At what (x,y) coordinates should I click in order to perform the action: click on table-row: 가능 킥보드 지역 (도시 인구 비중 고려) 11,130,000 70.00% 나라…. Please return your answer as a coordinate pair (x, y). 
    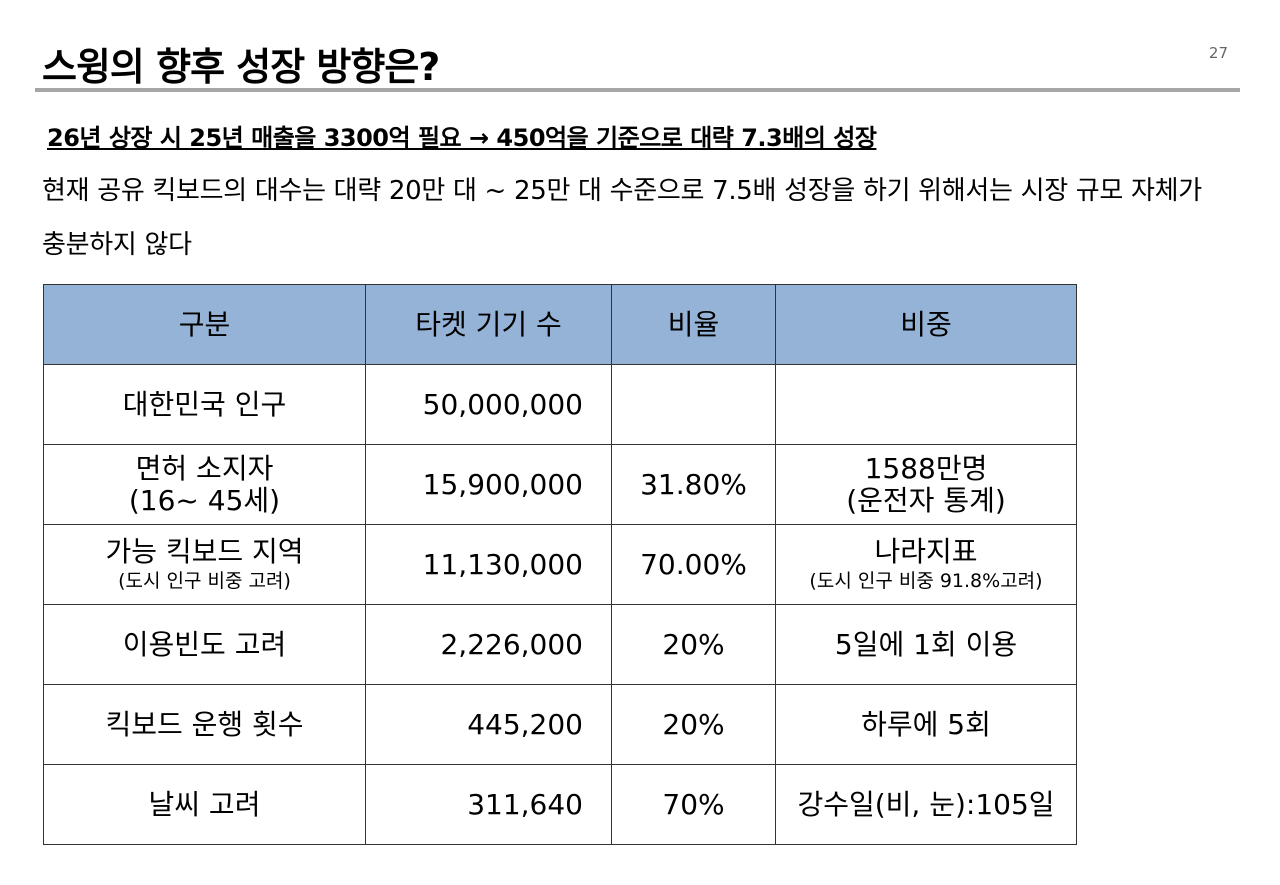
    Looking at the image, I should click on (560, 564).